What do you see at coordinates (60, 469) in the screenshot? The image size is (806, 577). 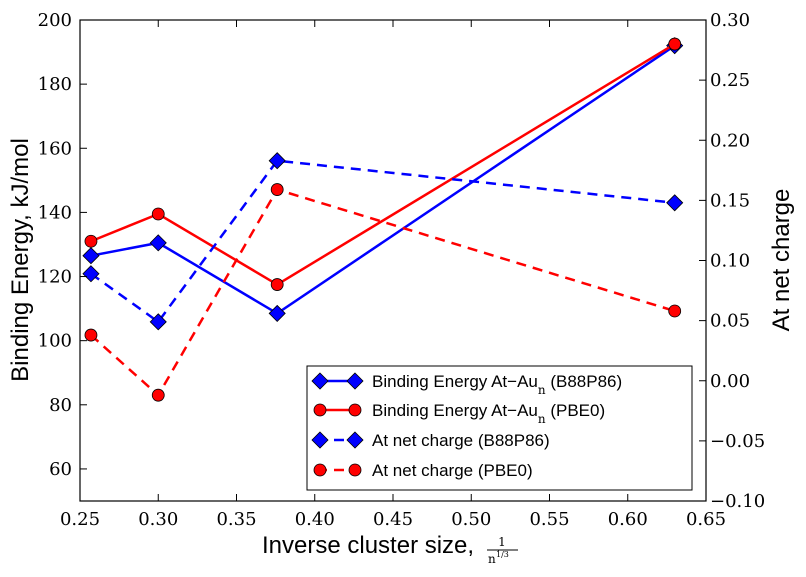 I see `y-left-tick-label: 60` at bounding box center [60, 469].